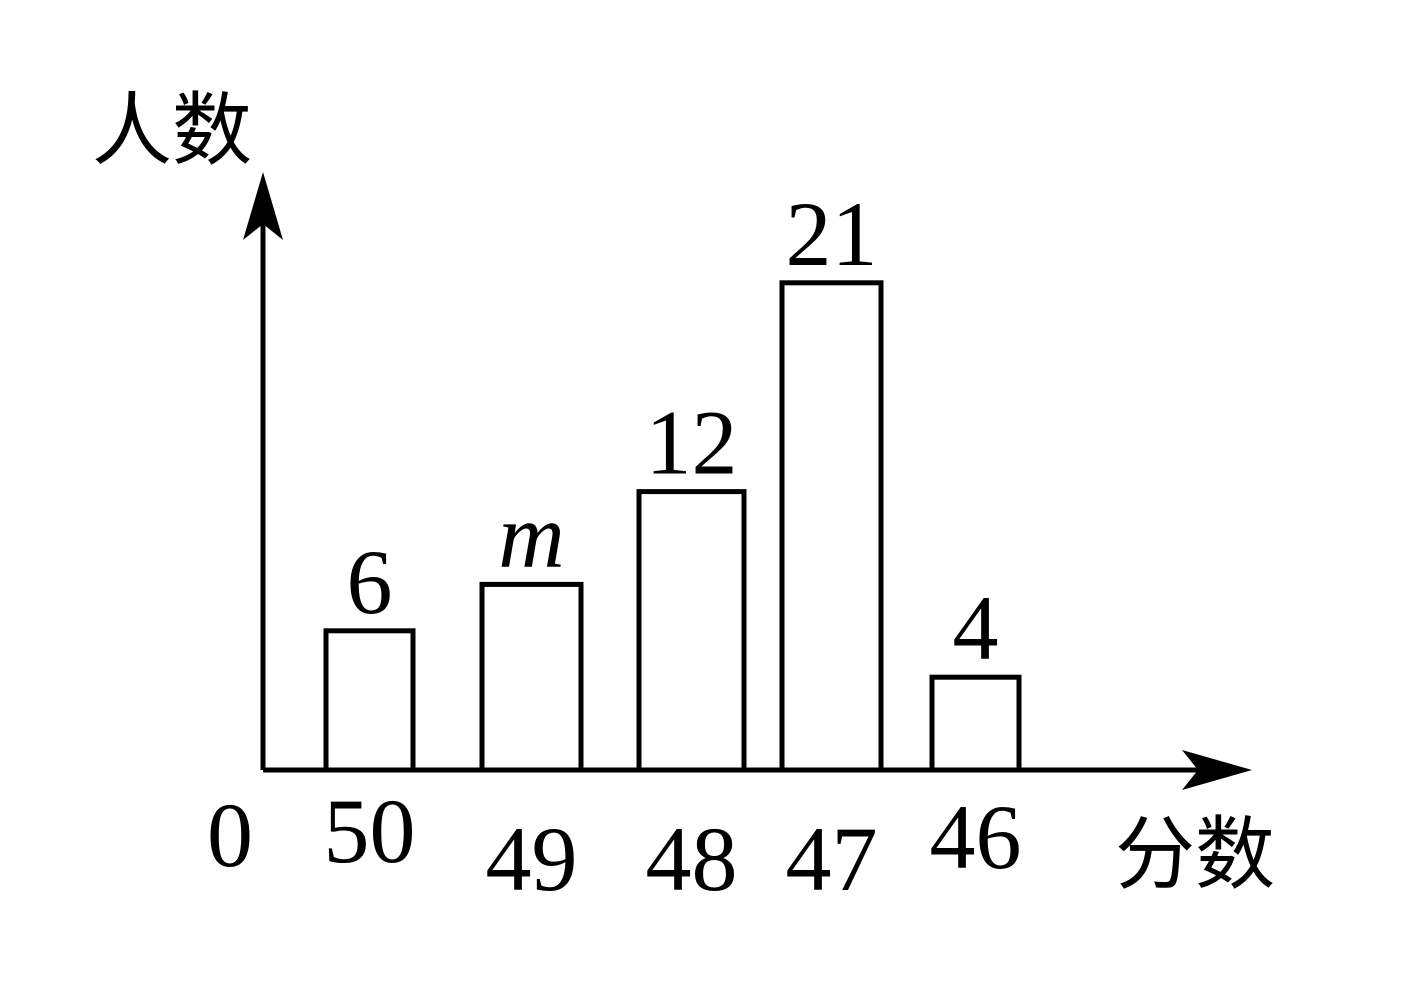 Image resolution: width=1401 pixels, height=1000 pixels. I want to click on x-tick-label-46: 46, so click(976, 837).